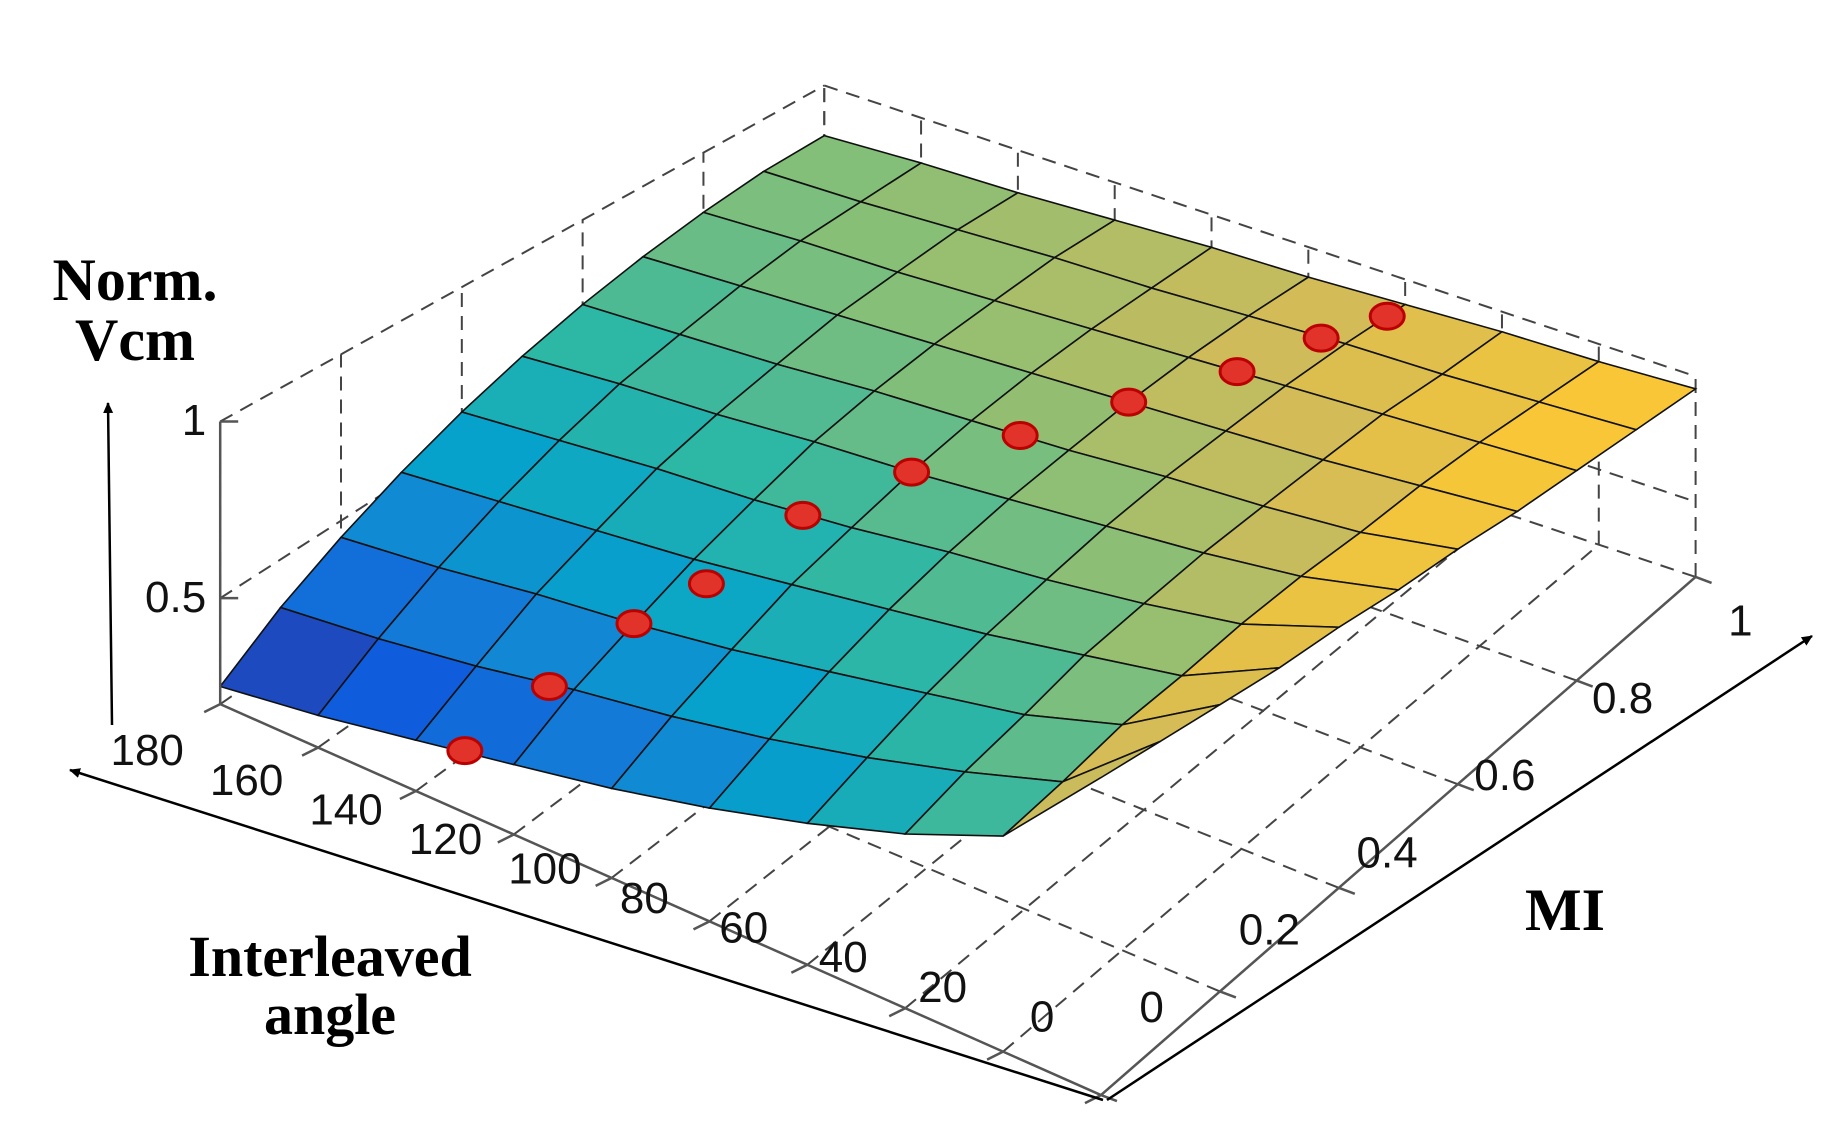  What do you see at coordinates (330, 985) in the screenshot?
I see `x-axis-label: Interleaved angle` at bounding box center [330, 985].